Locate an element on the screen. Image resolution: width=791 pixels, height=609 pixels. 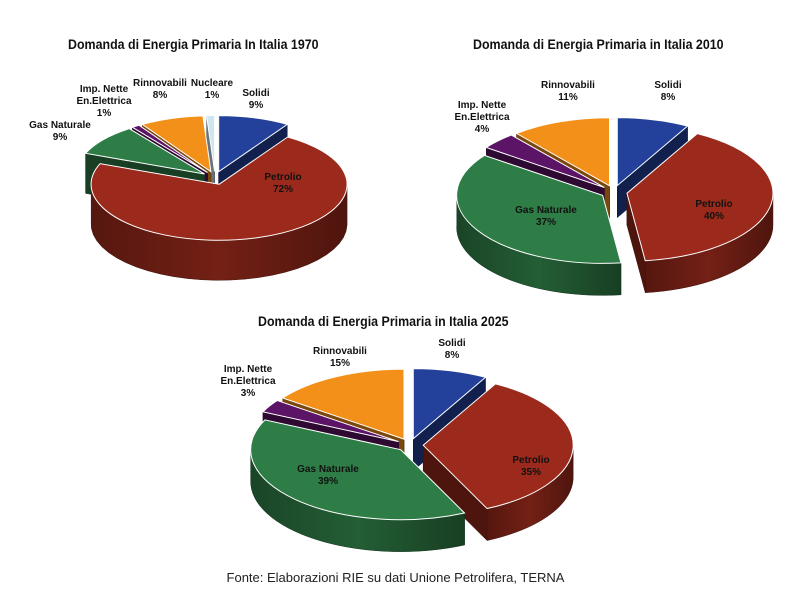
slice-label-0-rinnovabili: Rinnovabili 8% is located at coordinates (160, 89).